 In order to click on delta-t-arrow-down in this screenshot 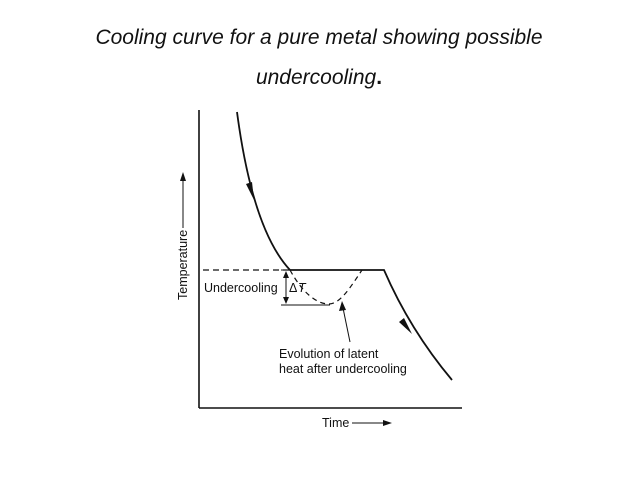, I will do `click(286, 300)`.